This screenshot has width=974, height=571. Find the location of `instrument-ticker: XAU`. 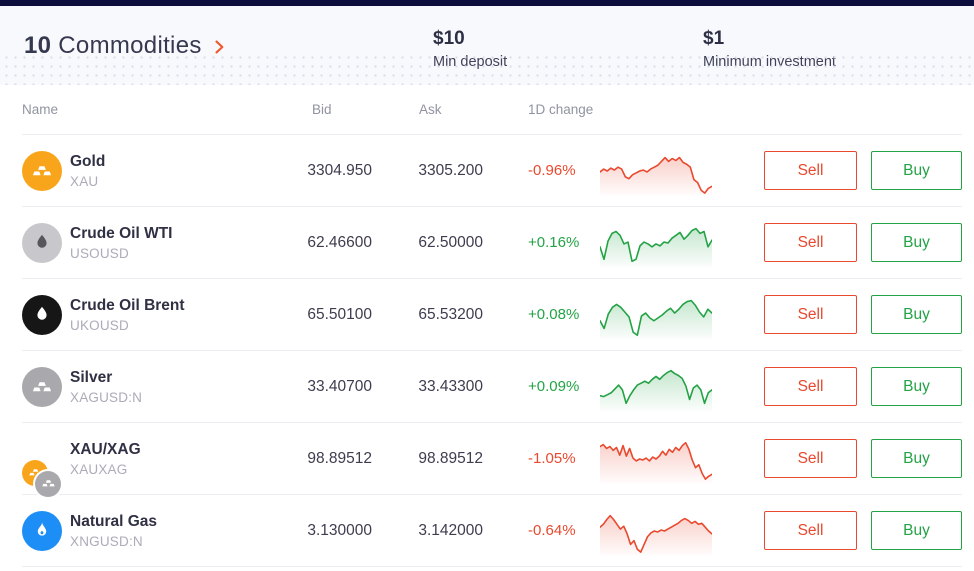

instrument-ticker: XAU is located at coordinates (84, 181).